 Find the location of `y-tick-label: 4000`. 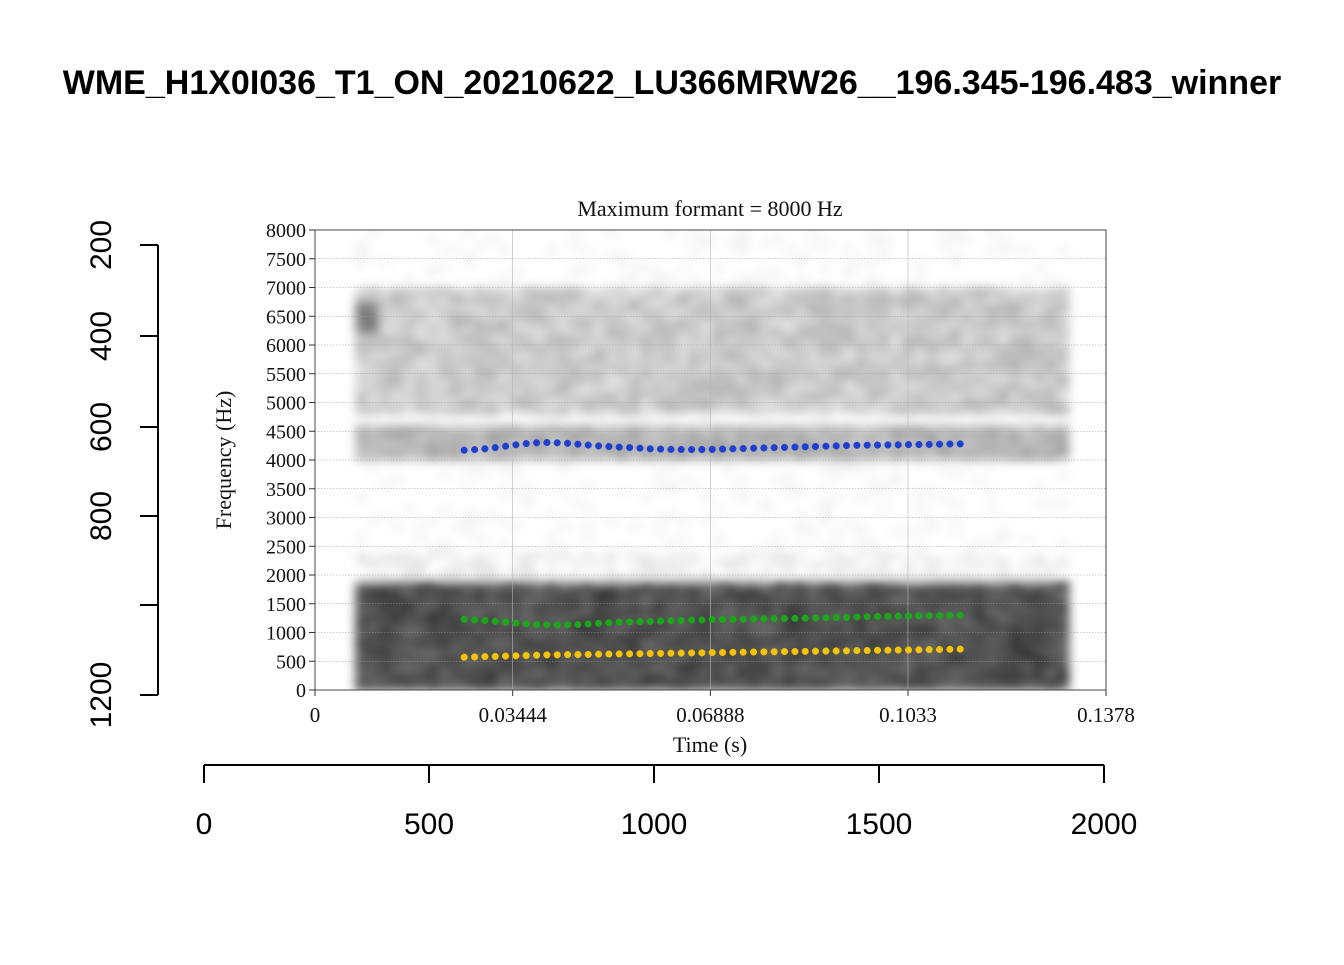

y-tick-label: 4000 is located at coordinates (286, 461).